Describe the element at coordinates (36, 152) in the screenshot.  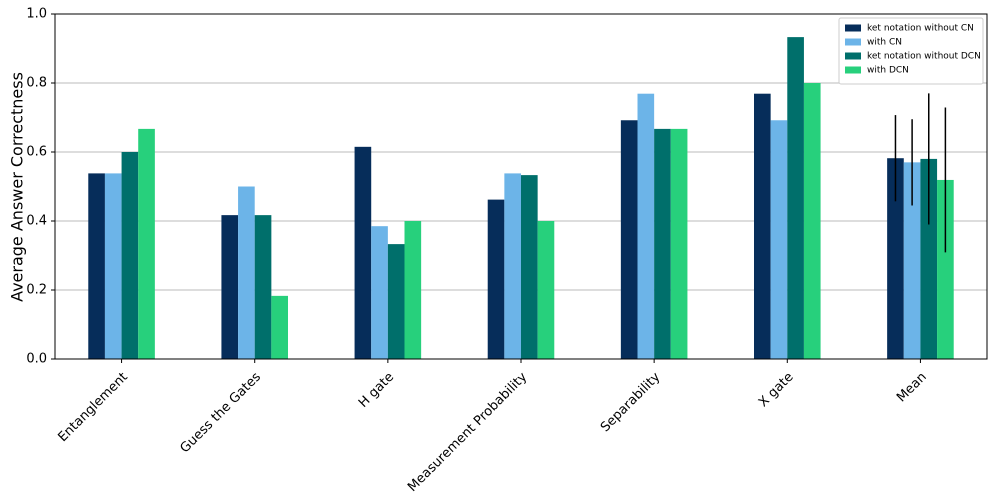
I see `y-tick-label: 0.6` at that location.